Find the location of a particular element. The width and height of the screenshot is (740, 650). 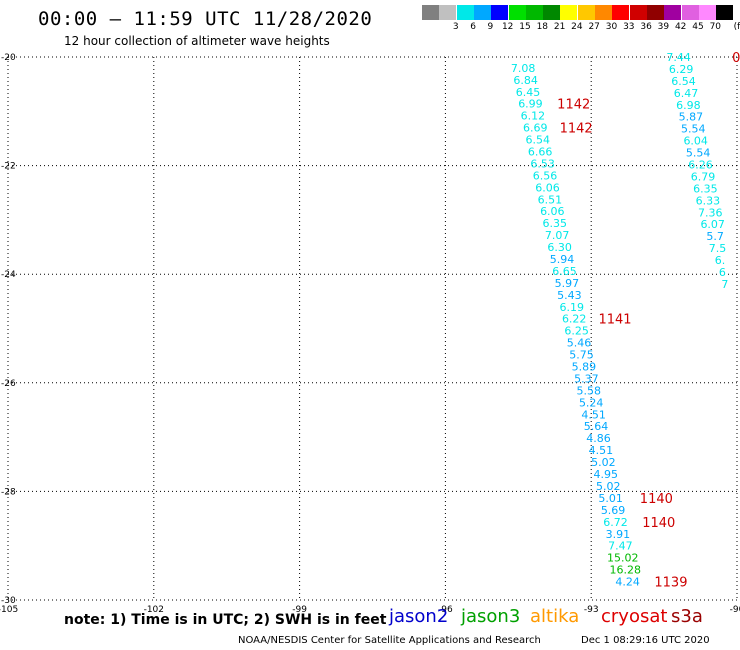

wave-height-label: 6 is located at coordinates (722, 272).